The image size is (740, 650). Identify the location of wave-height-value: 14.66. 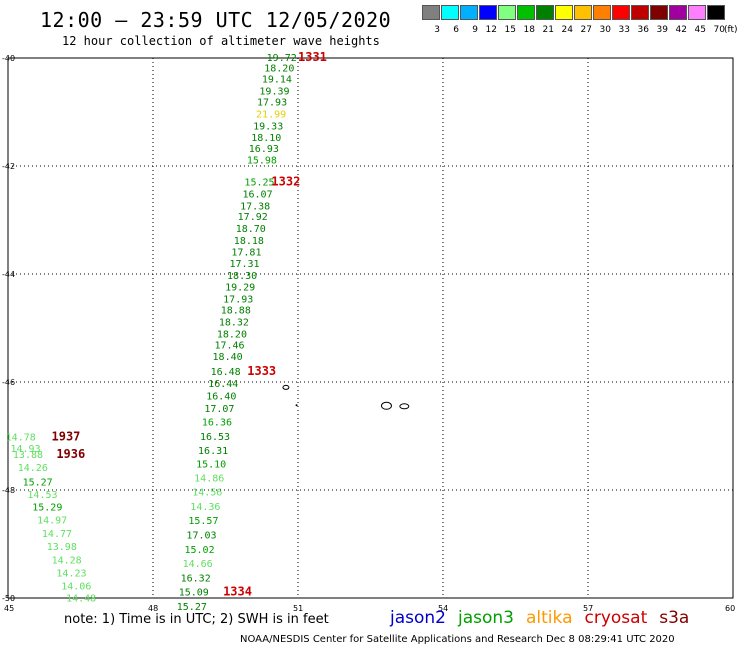
(198, 564).